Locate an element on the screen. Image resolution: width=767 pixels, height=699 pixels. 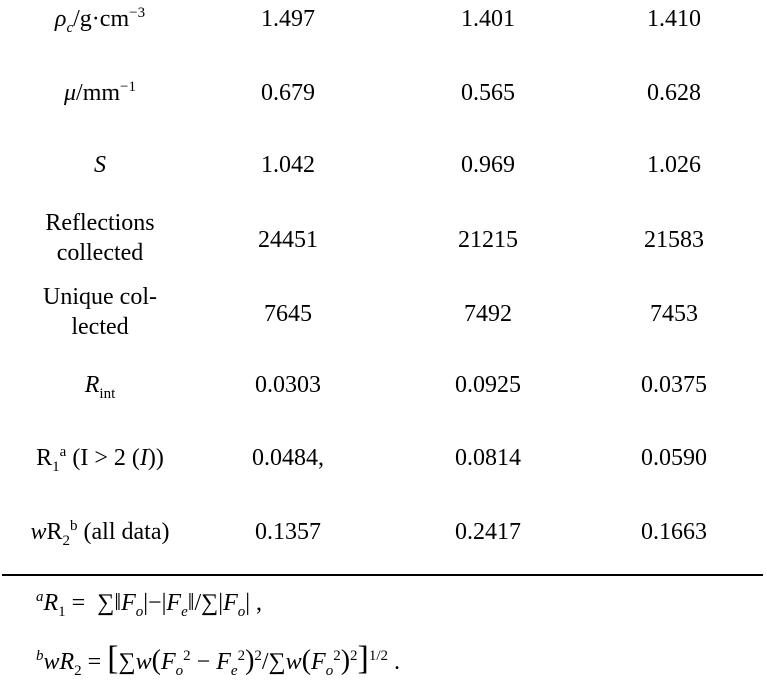
row-label-wr2: wR2b (all data) is located at coordinates (100, 533).